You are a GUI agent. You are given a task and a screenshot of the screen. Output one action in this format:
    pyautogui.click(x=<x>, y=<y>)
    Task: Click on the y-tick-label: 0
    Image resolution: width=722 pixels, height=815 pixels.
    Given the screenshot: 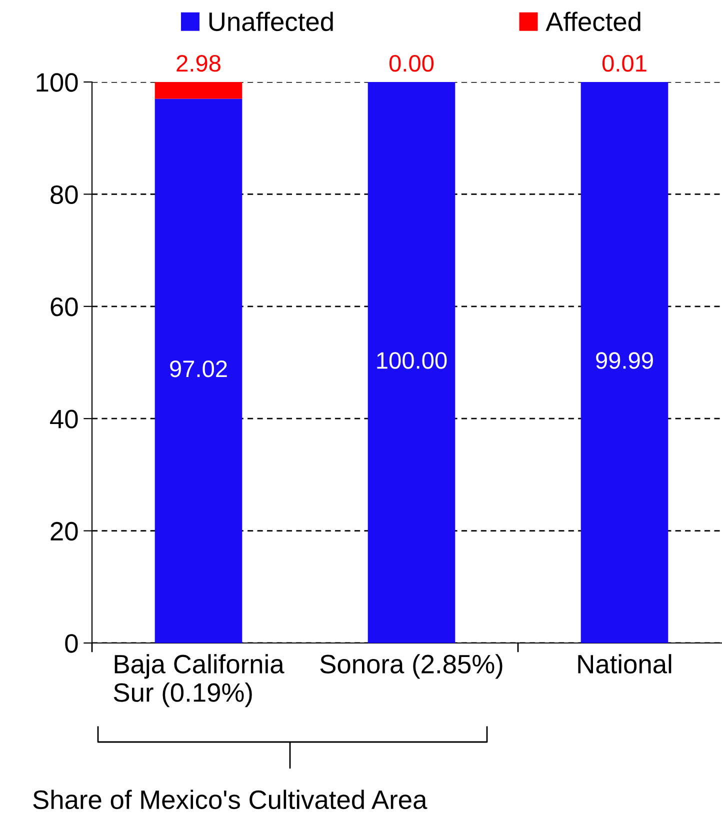 What is the action you would take?
    pyautogui.click(x=71, y=643)
    